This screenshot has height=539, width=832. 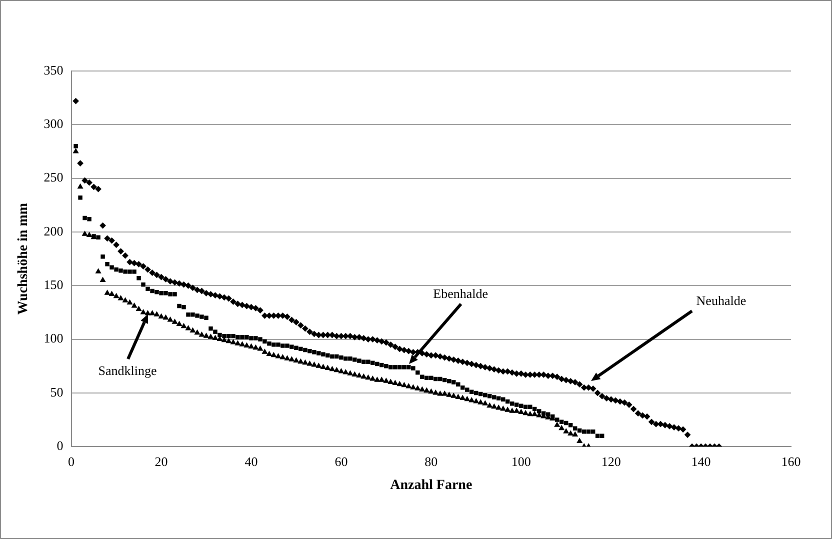 I want to click on y-tick-label: 150, so click(x=54, y=284).